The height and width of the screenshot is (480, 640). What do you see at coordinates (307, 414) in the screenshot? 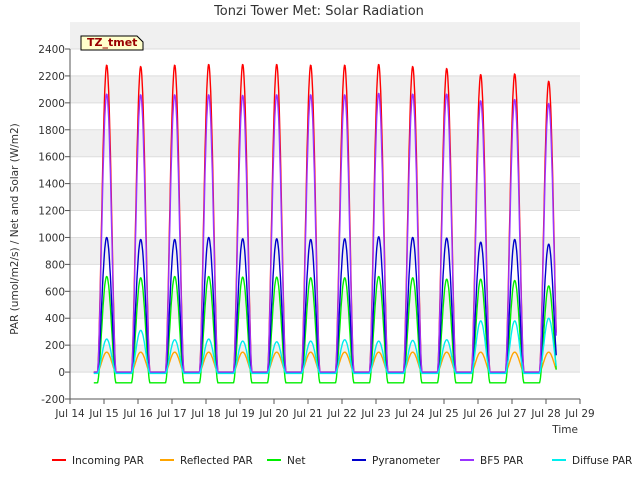
I see `x-tick-label: Jul 21` at bounding box center [307, 414].